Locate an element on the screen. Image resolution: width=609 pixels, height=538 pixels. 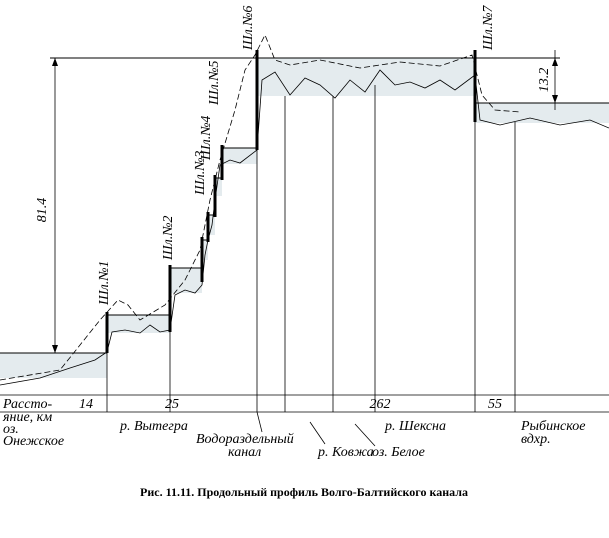
distance: 25 is located at coordinates (172, 404).